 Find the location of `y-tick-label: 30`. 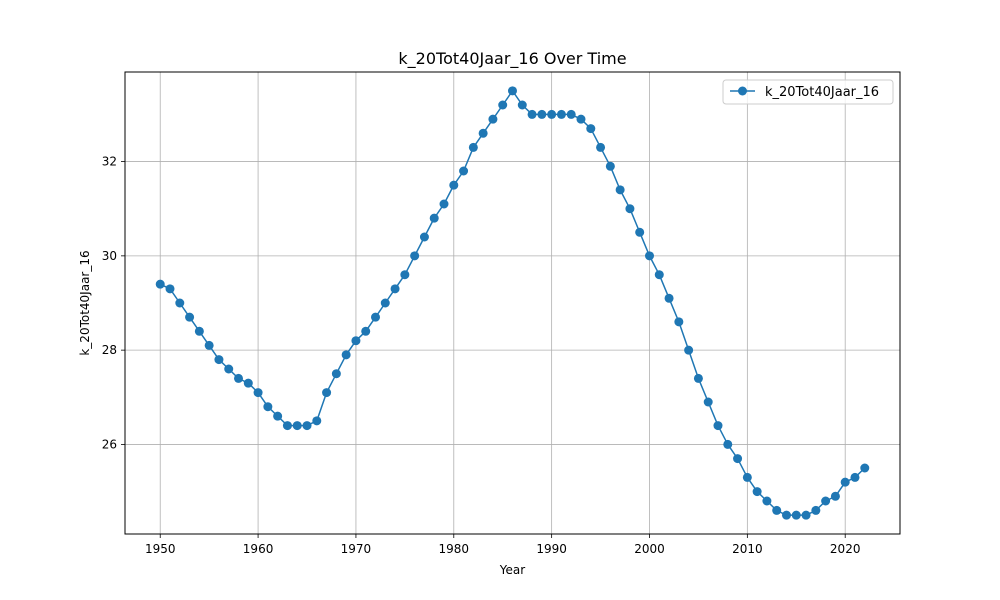

y-tick-label: 30 is located at coordinates (109, 256).